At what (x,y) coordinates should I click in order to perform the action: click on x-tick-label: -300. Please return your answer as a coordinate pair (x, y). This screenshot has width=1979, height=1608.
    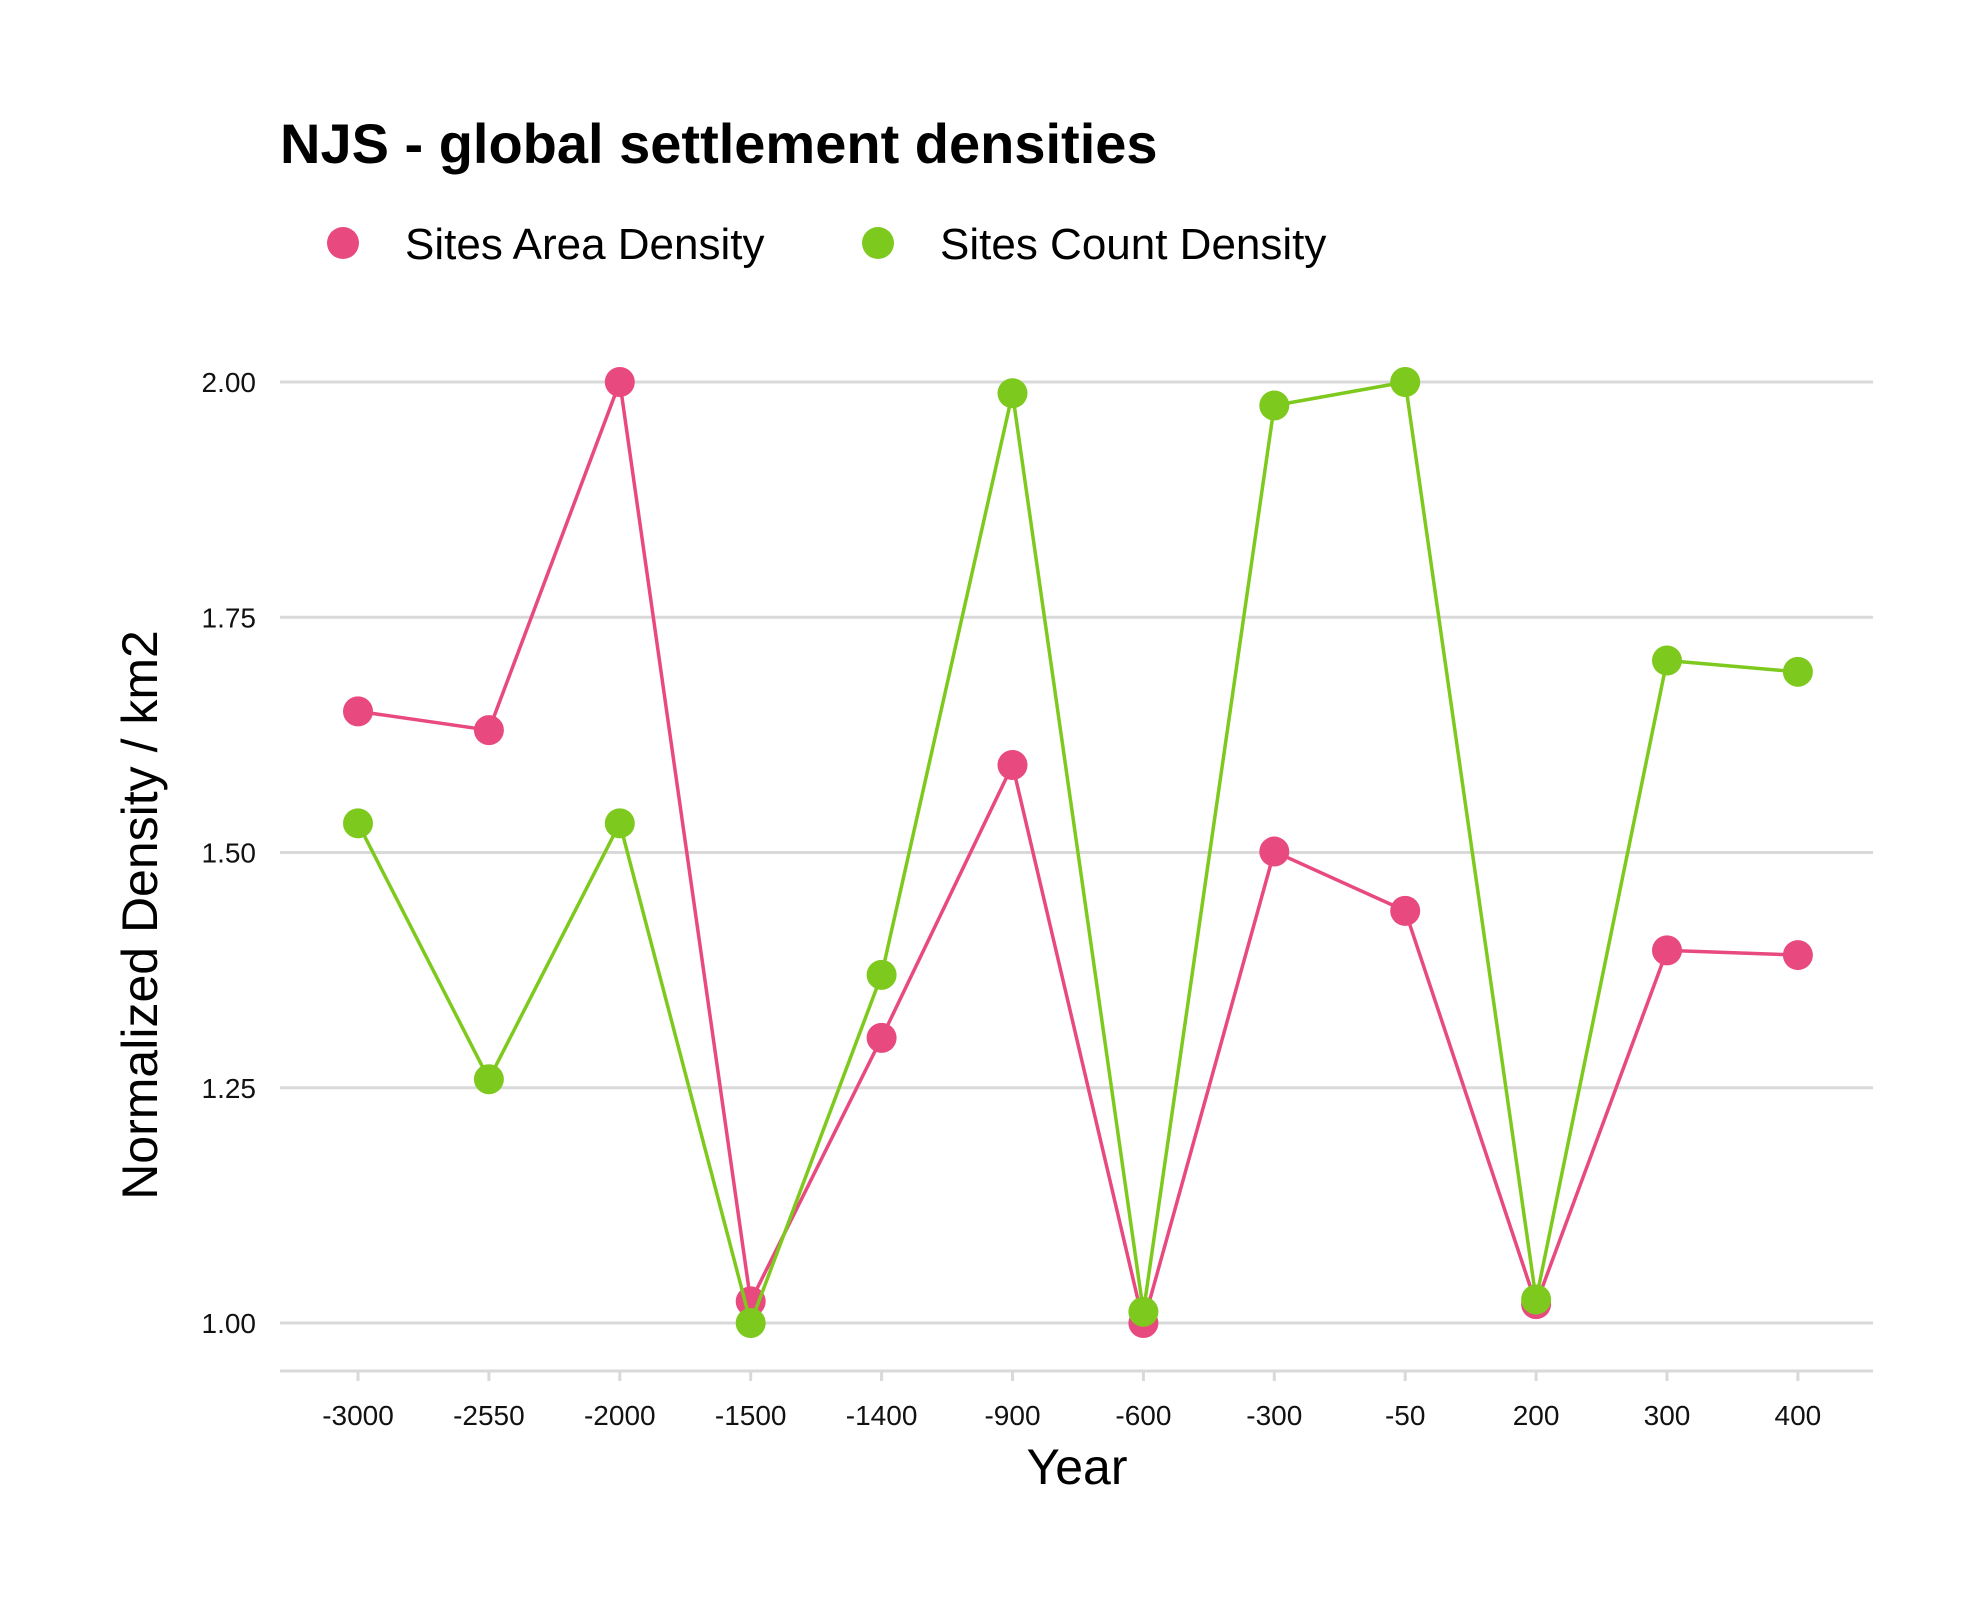
    Looking at the image, I should click on (1274, 1415).